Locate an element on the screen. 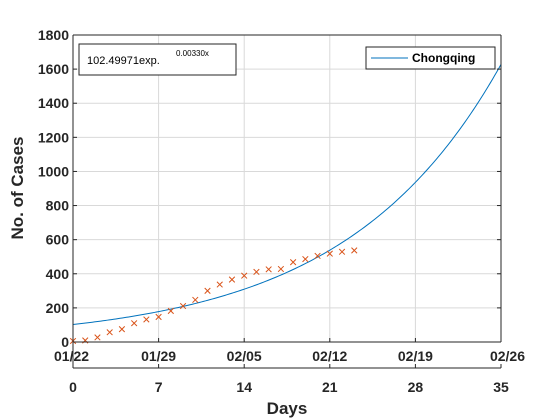 This screenshot has height=420, width=560. x-tick-label: 7 is located at coordinates (159, 387).